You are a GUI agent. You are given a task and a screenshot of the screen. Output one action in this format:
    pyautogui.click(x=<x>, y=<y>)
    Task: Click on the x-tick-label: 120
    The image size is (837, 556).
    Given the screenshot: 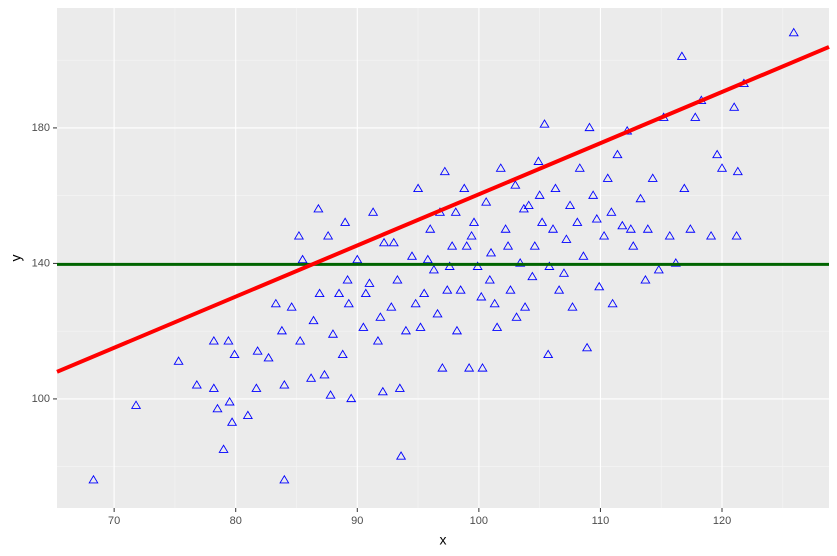 What is the action you would take?
    pyautogui.click(x=722, y=521)
    